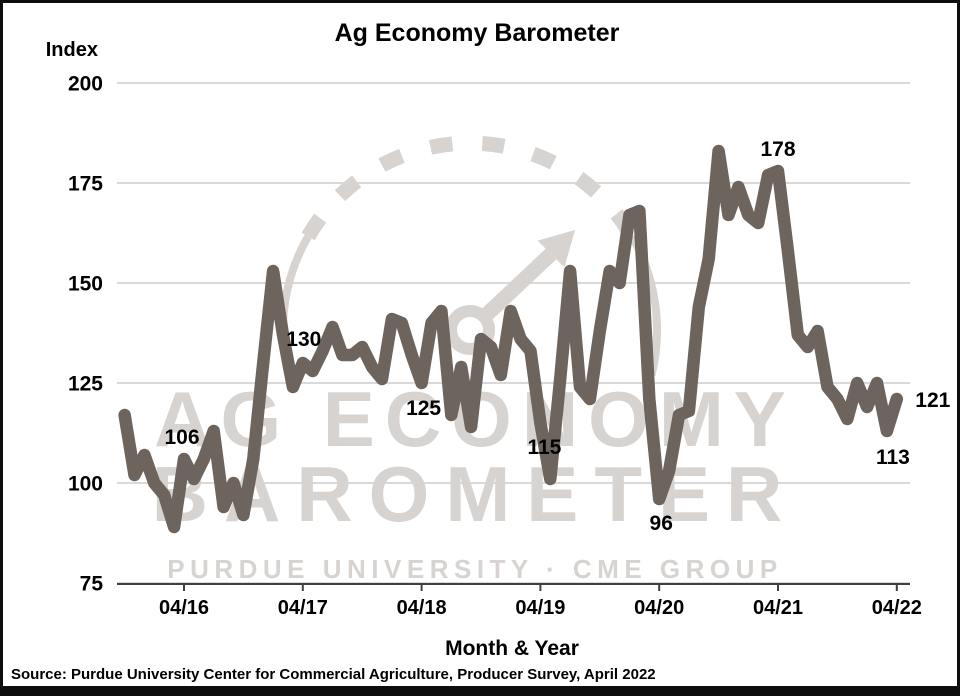 This screenshot has width=960, height=696. I want to click on x-ticks, so click(540, 587).